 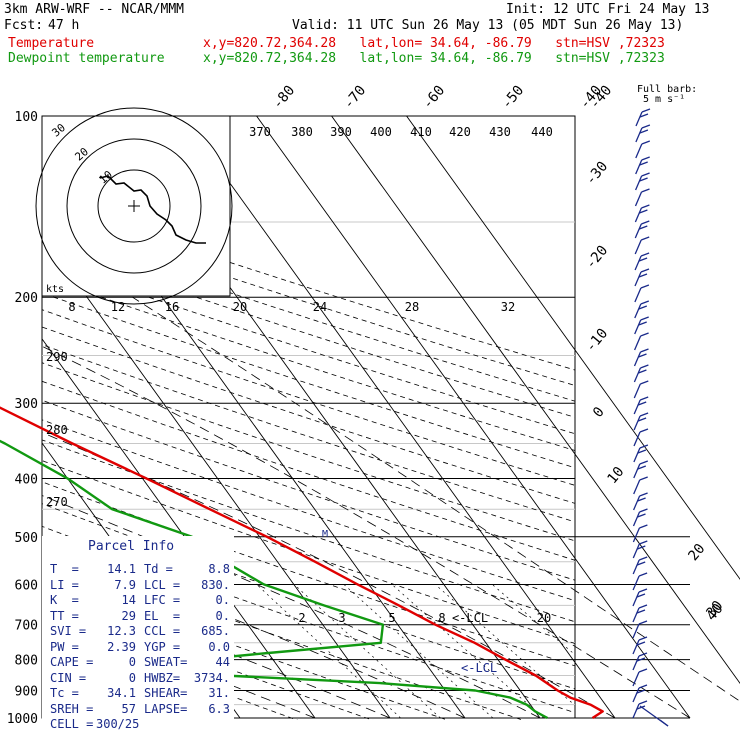 I want to click on parcel-row-1-col-3: 830., so click(x=215, y=584).